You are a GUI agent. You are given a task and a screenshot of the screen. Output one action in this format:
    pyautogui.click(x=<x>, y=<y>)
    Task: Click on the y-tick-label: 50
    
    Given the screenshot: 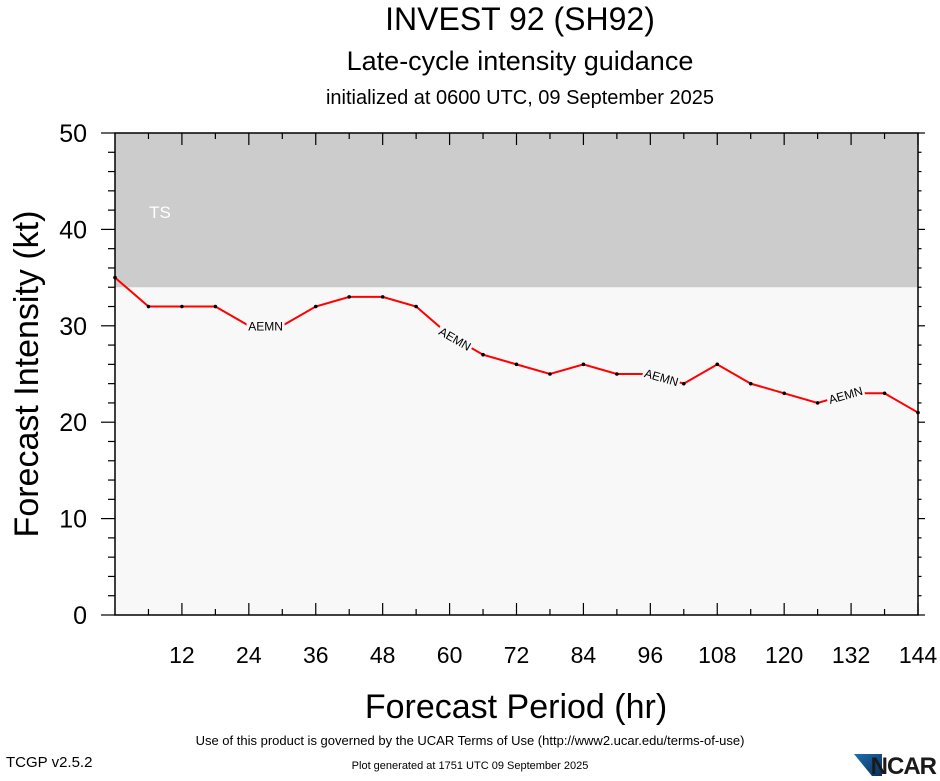 What is the action you would take?
    pyautogui.click(x=73, y=134)
    